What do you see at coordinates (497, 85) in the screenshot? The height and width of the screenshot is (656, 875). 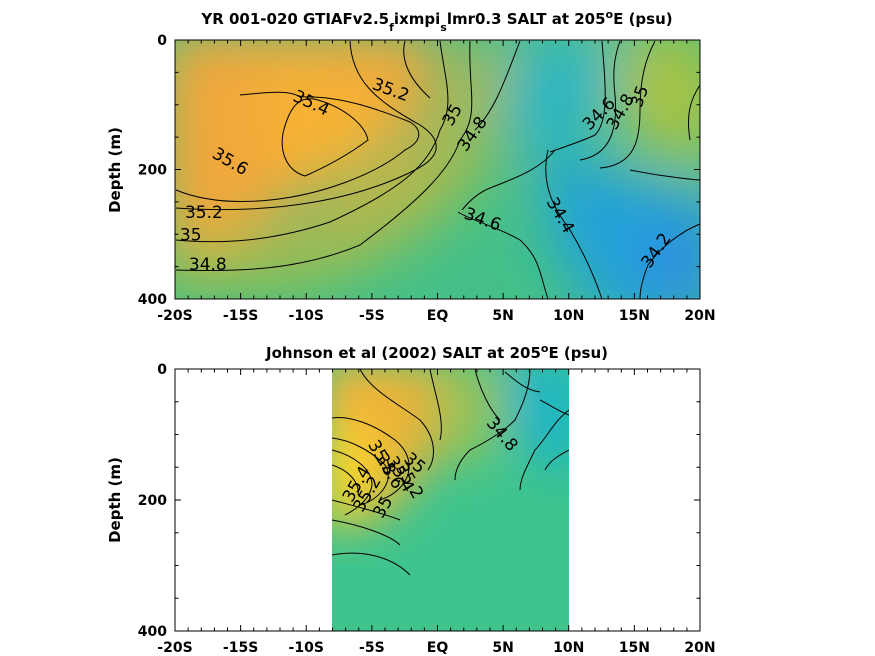 I see `contour-34.8-b` at bounding box center [497, 85].